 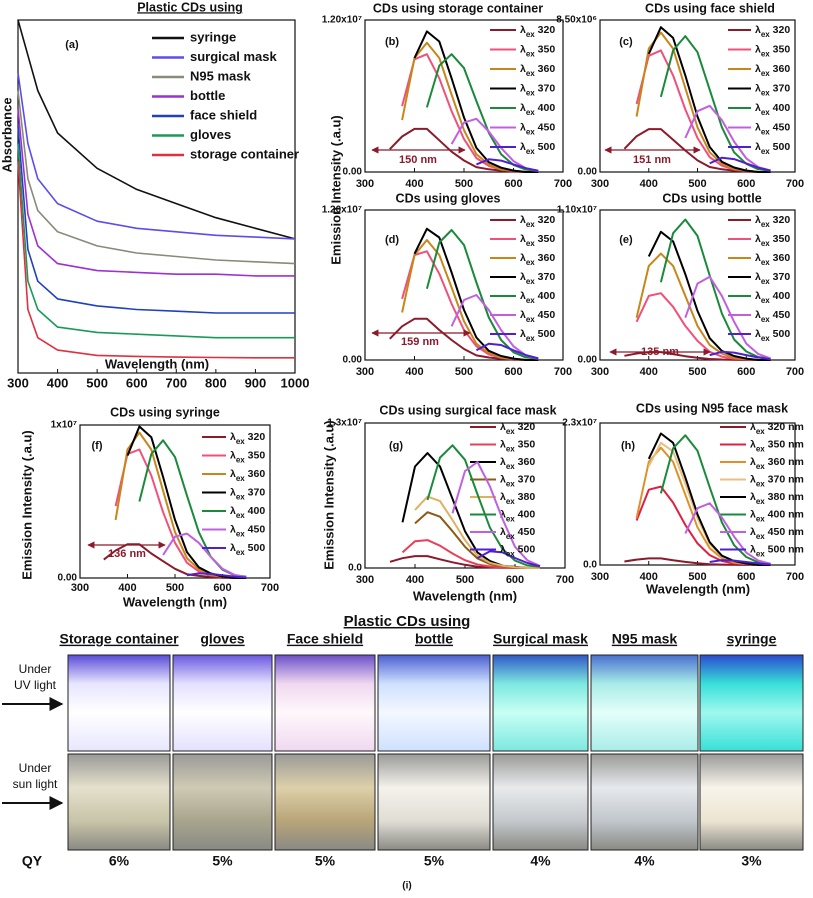 What do you see at coordinates (420, 342) in the screenshot?
I see `annotation: 159 nm` at bounding box center [420, 342].